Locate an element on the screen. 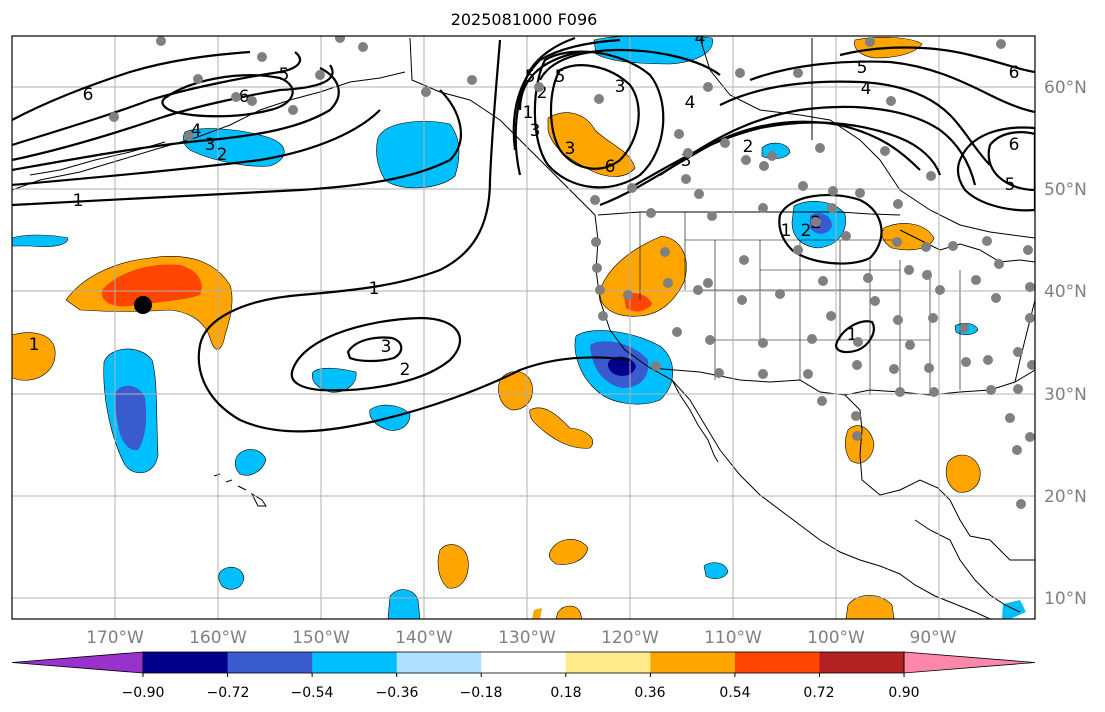  colorbar-label: −0.72 is located at coordinates (228, 693).